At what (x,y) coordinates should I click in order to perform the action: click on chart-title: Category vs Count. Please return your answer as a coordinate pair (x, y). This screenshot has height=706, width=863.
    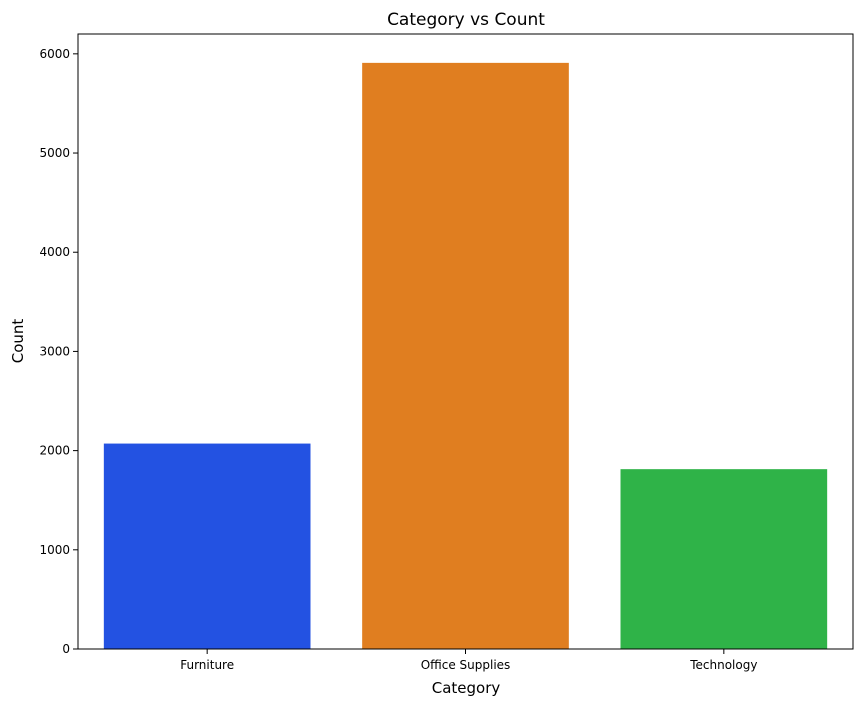
    Looking at the image, I should click on (466, 20).